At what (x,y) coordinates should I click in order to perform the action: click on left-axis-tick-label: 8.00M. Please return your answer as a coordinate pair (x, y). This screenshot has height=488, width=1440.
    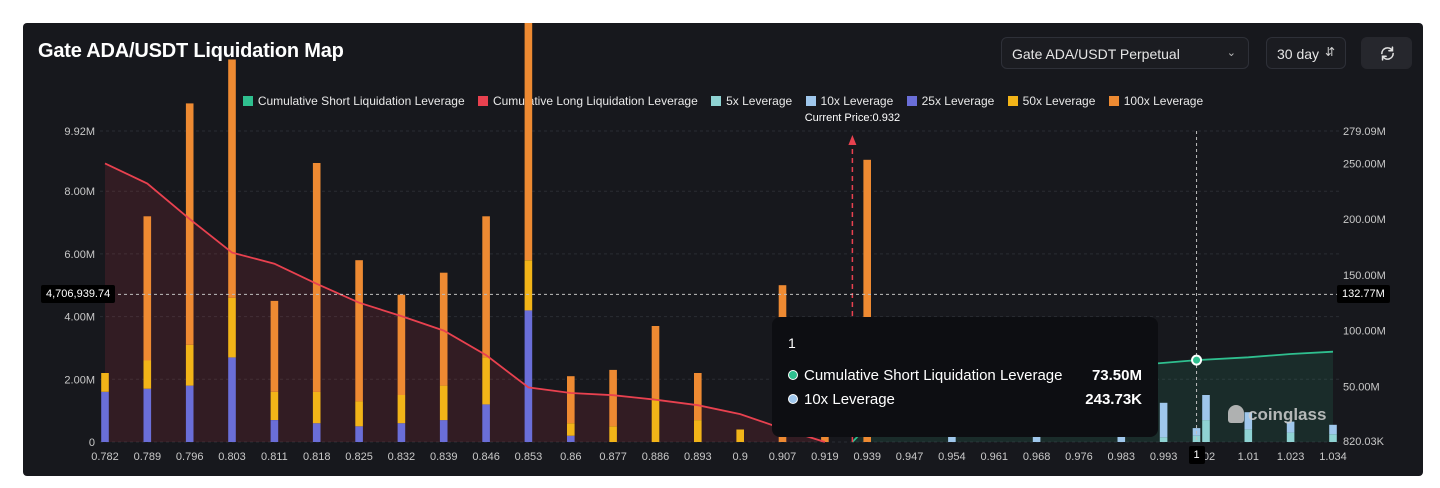
    Looking at the image, I should click on (79, 192).